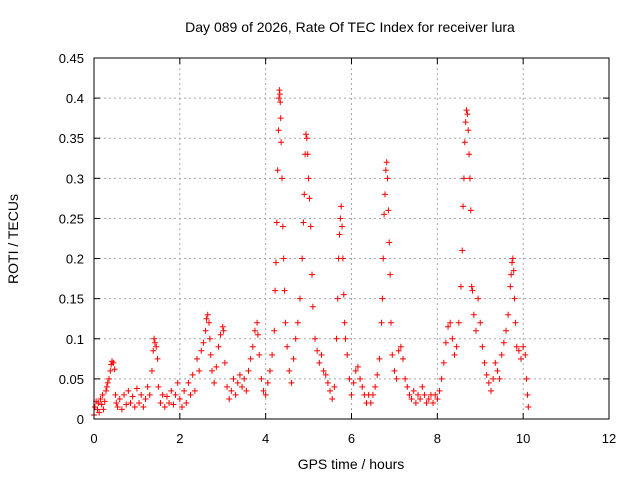  Describe the element at coordinates (93, 438) in the screenshot. I see `x-tick-label: 0` at that location.